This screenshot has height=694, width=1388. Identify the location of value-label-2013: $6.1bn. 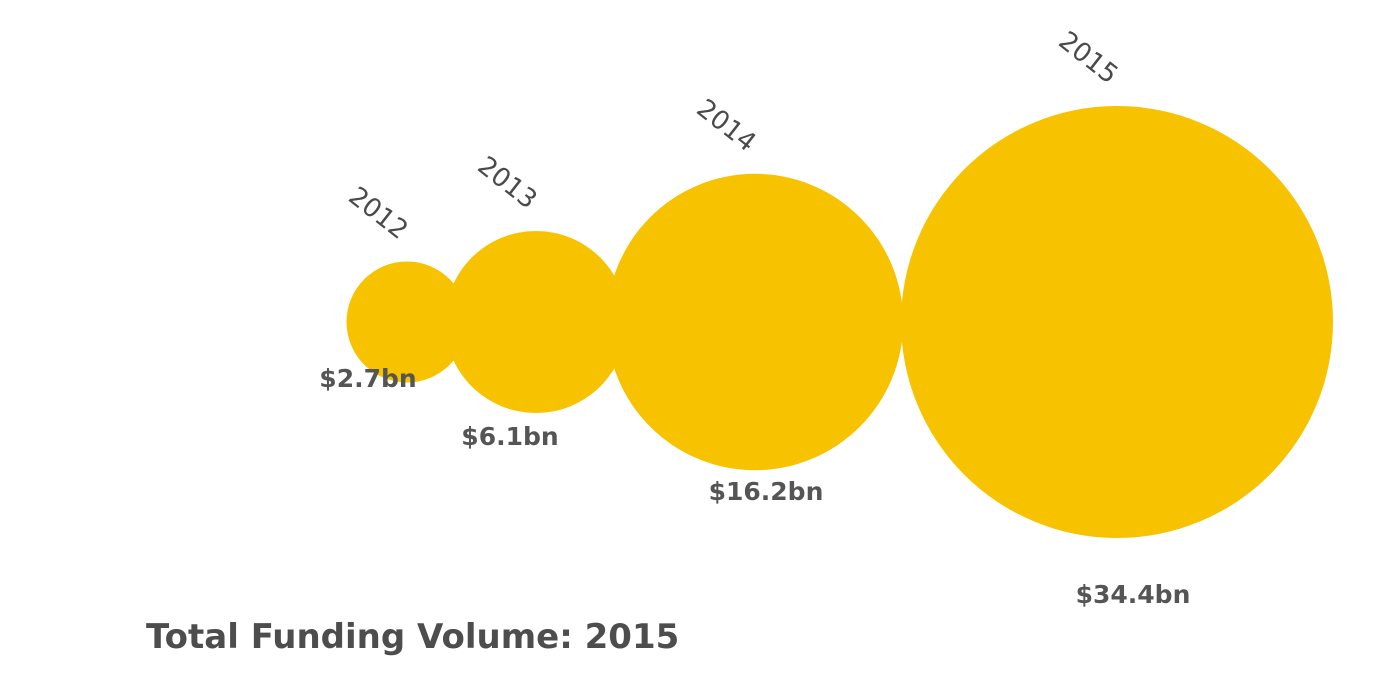
(509, 436).